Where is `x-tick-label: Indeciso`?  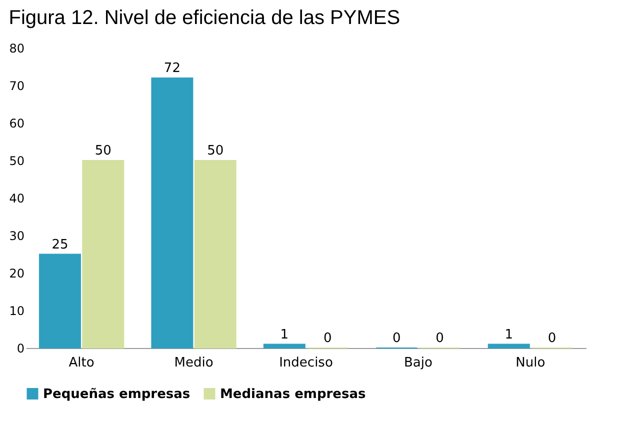 x-tick-label: Indeciso is located at coordinates (306, 363).